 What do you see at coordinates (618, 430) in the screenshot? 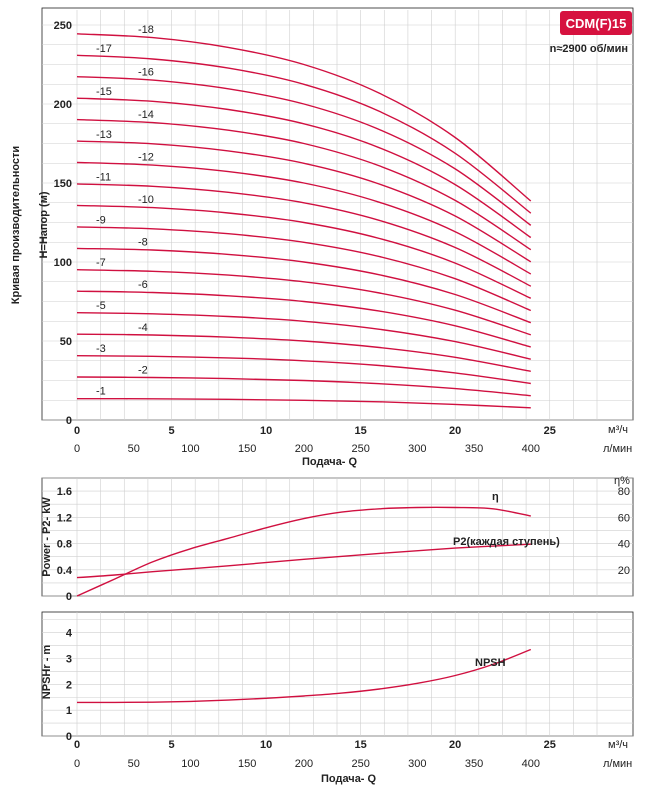
I see `unit-m3h-top: м³/ч` at bounding box center [618, 430].